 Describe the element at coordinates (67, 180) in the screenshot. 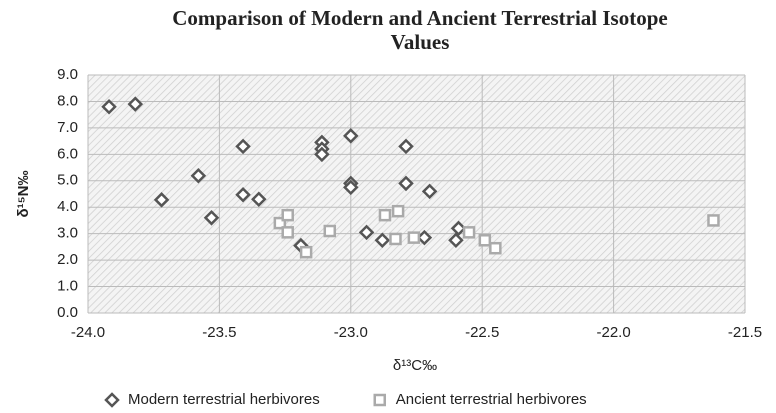

I see `y-tick-label: 5.0` at that location.